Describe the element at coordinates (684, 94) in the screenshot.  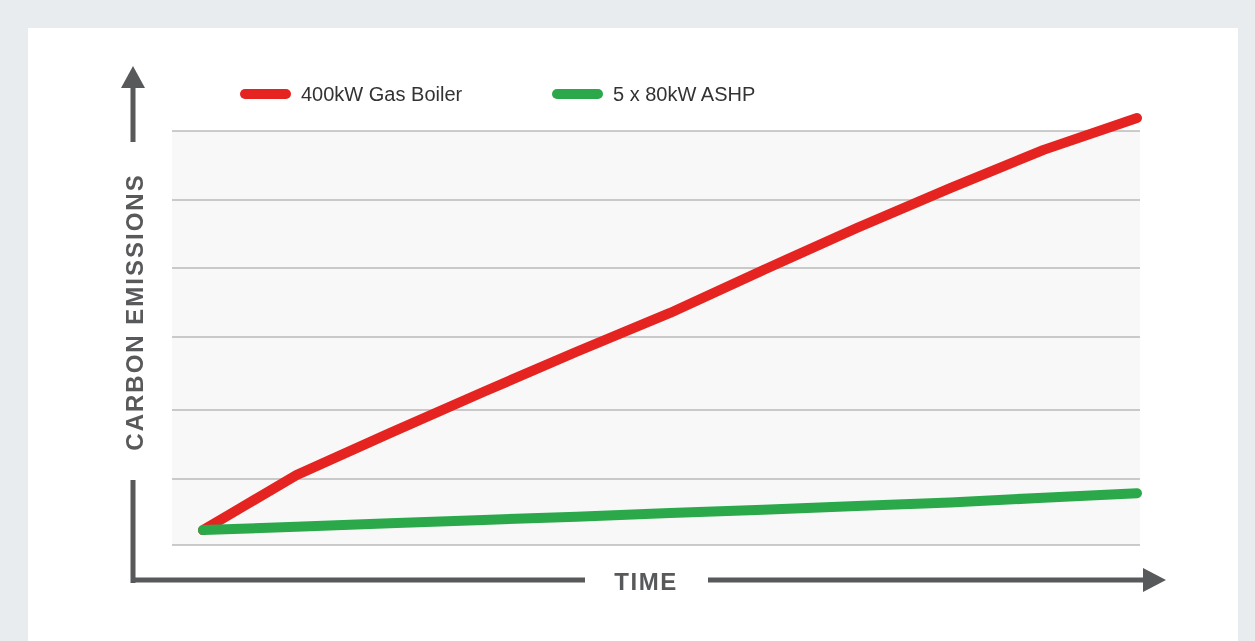
I see `legend-label: 5 x 80kW ASHP` at that location.